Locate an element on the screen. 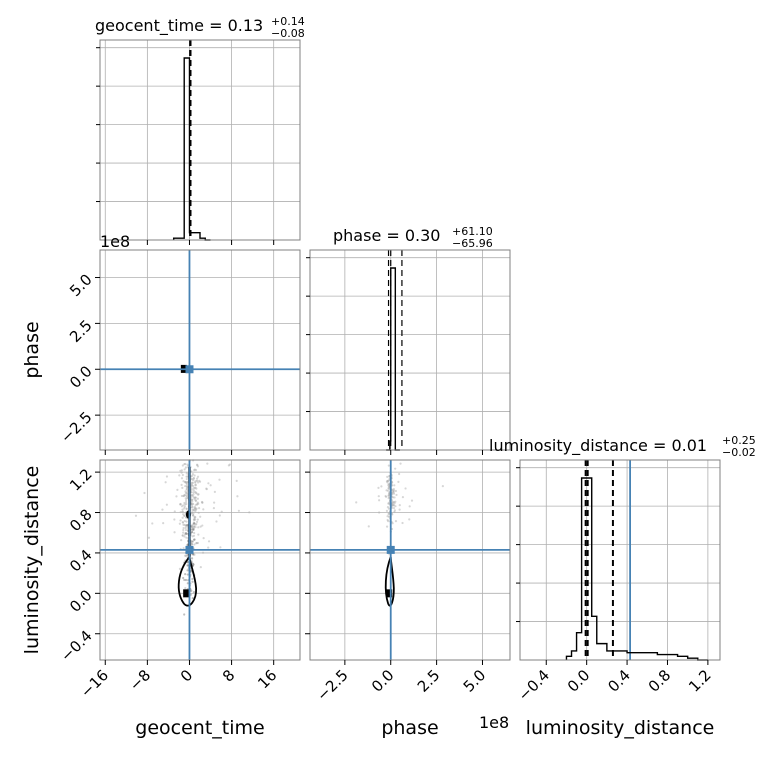 The image size is (760, 760). xtick-label-luminosity-distance-0: −0.4 is located at coordinates (534, 685).